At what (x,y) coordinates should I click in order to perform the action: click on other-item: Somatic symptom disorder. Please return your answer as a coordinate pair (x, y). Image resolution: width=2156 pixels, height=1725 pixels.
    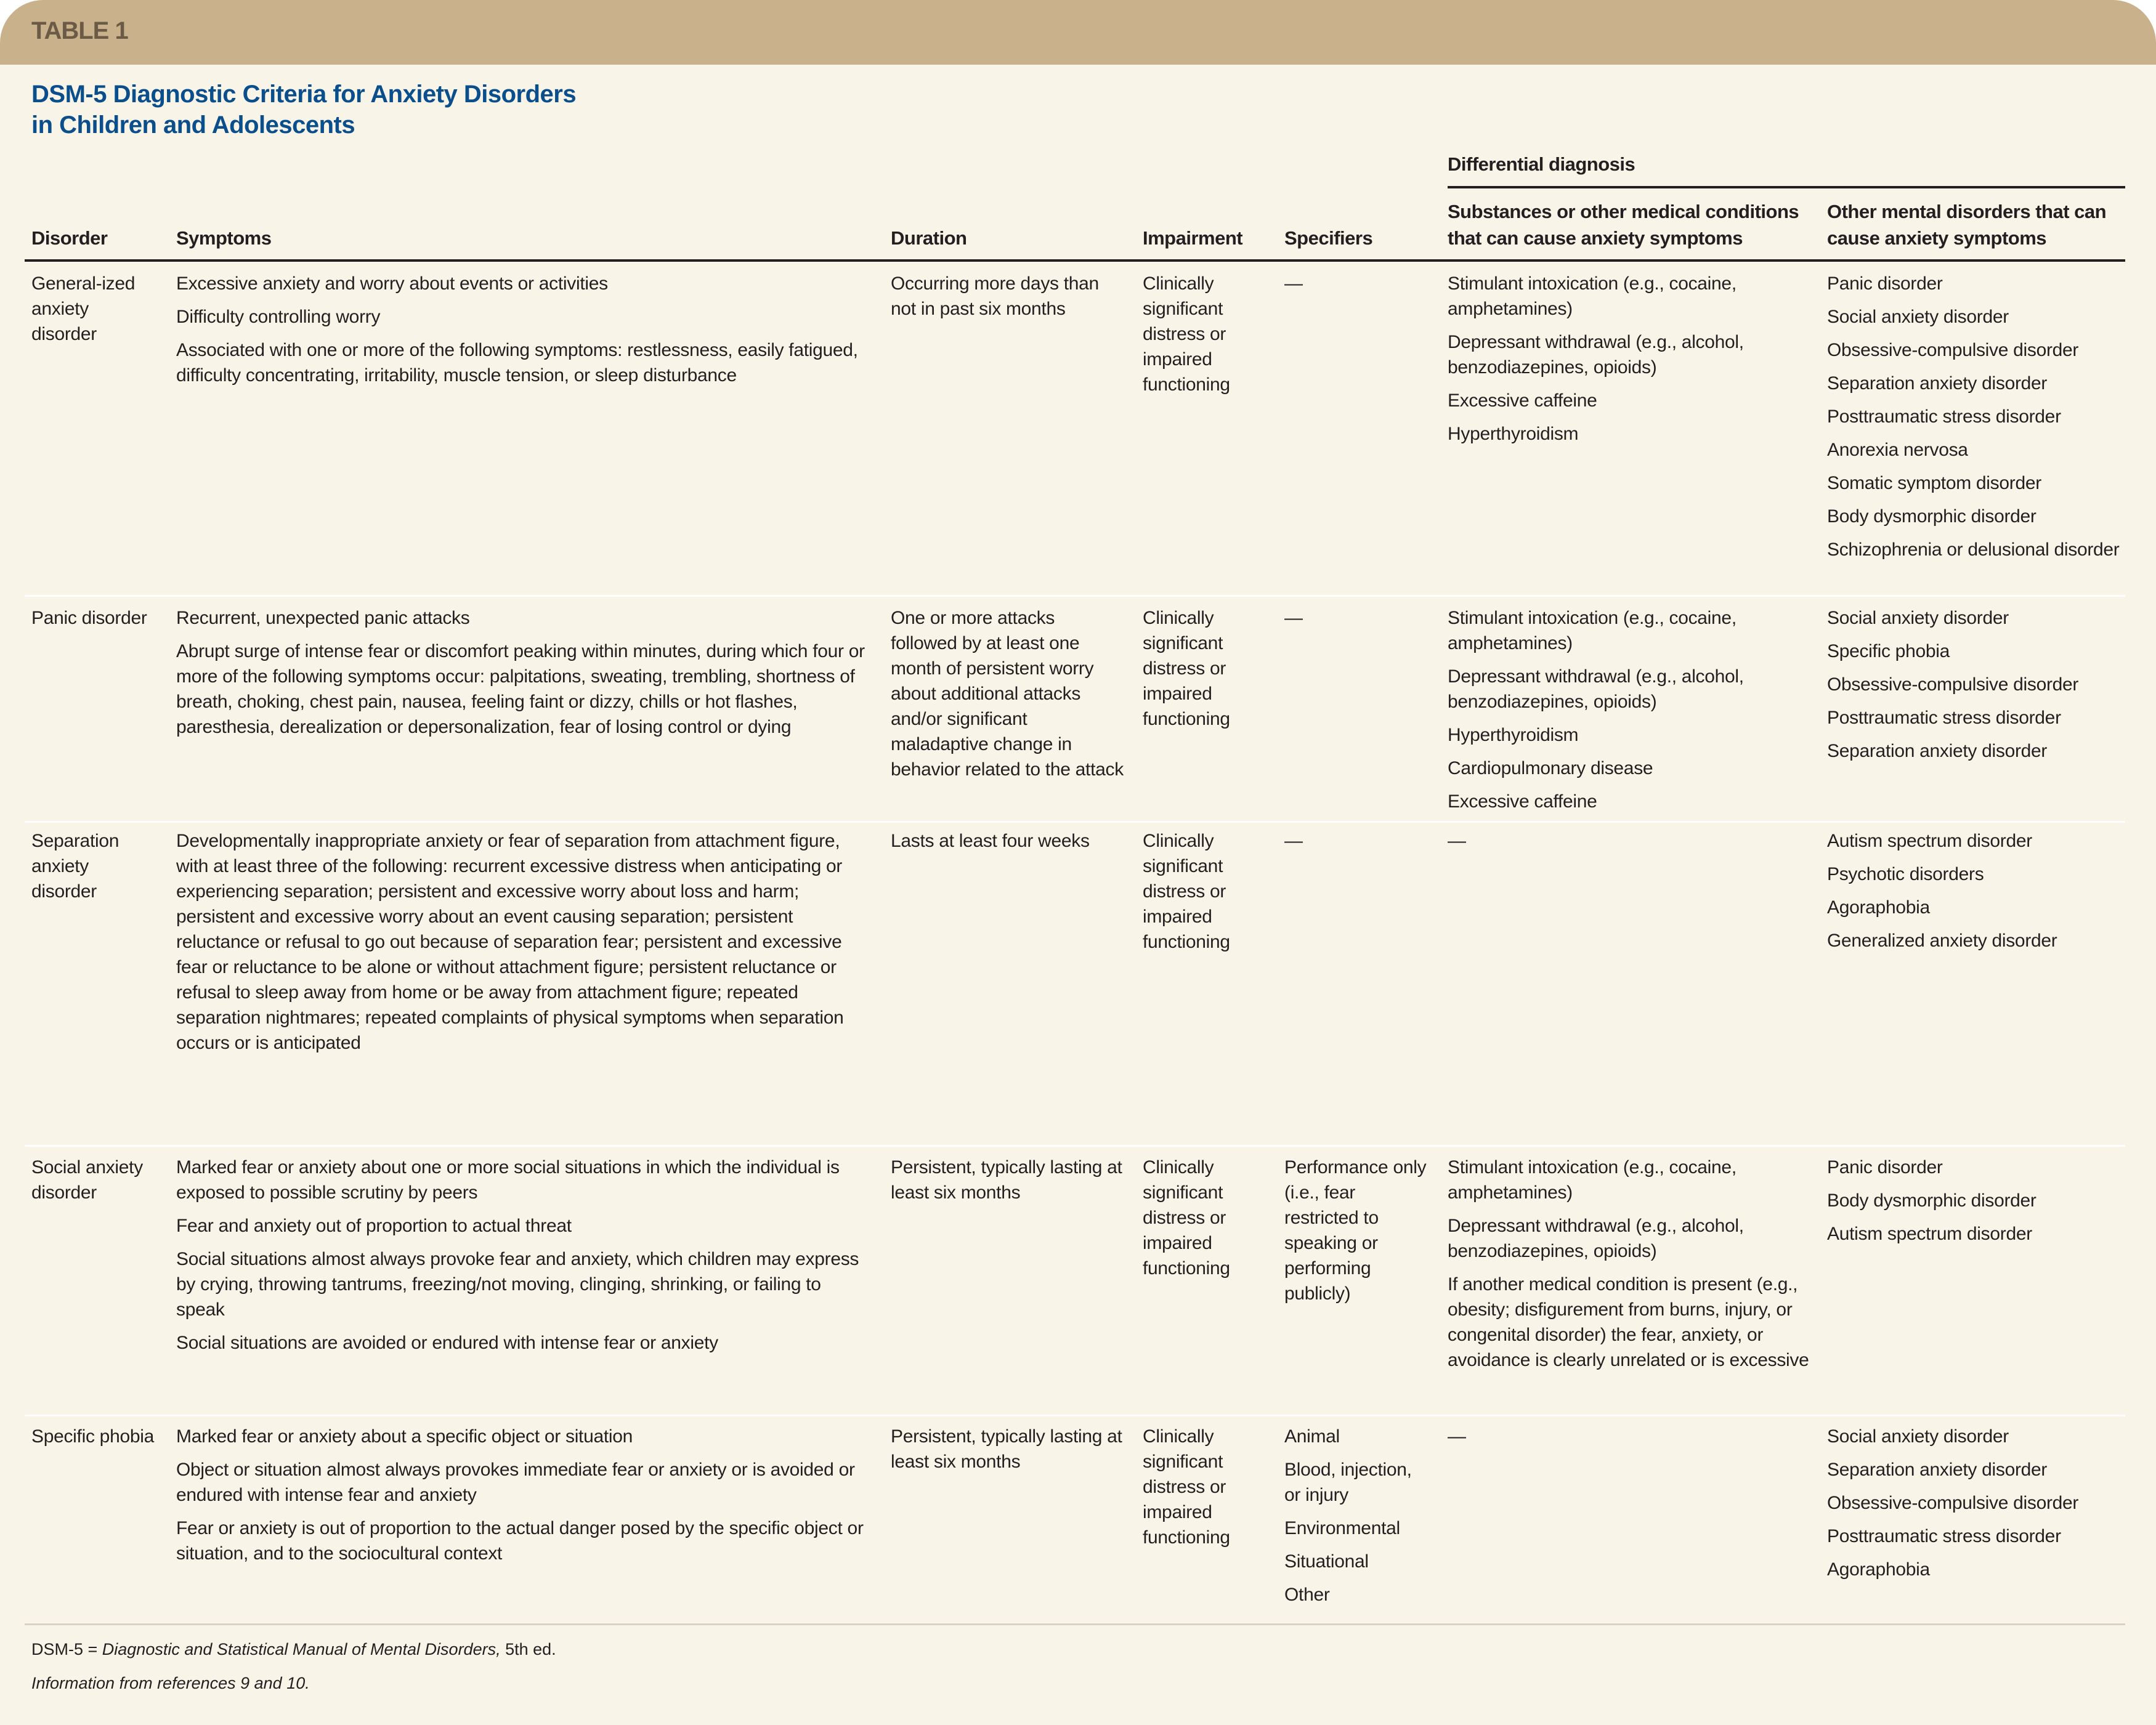
    Looking at the image, I should click on (1934, 483).